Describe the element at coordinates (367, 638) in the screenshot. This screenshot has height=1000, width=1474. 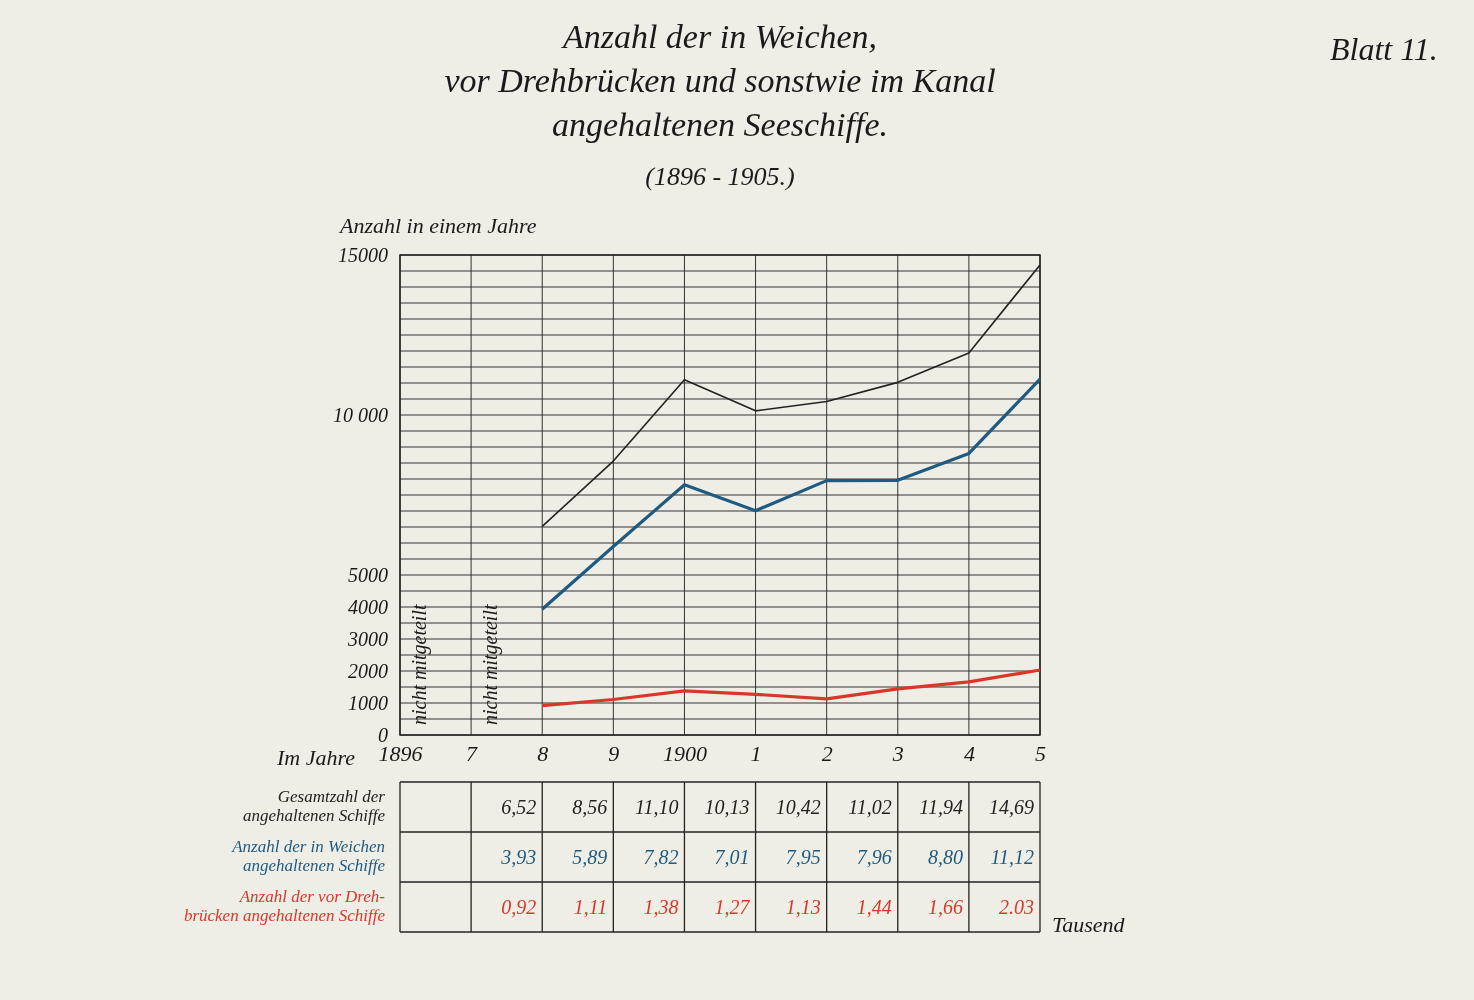
I see `y-tick-label: 3000` at that location.